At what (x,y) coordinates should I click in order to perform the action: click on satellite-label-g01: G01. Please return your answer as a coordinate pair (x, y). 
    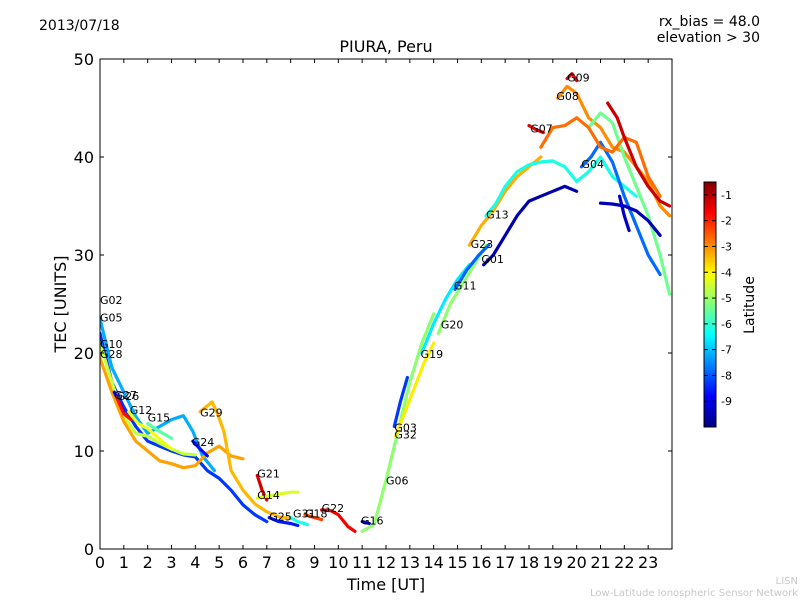
    Looking at the image, I should click on (492, 259).